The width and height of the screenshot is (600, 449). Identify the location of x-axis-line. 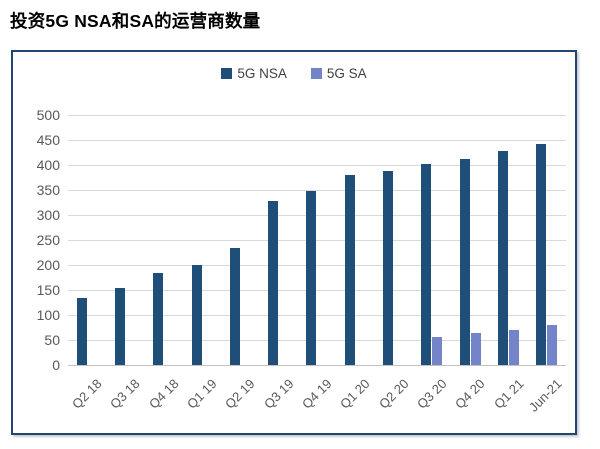
(317, 365).